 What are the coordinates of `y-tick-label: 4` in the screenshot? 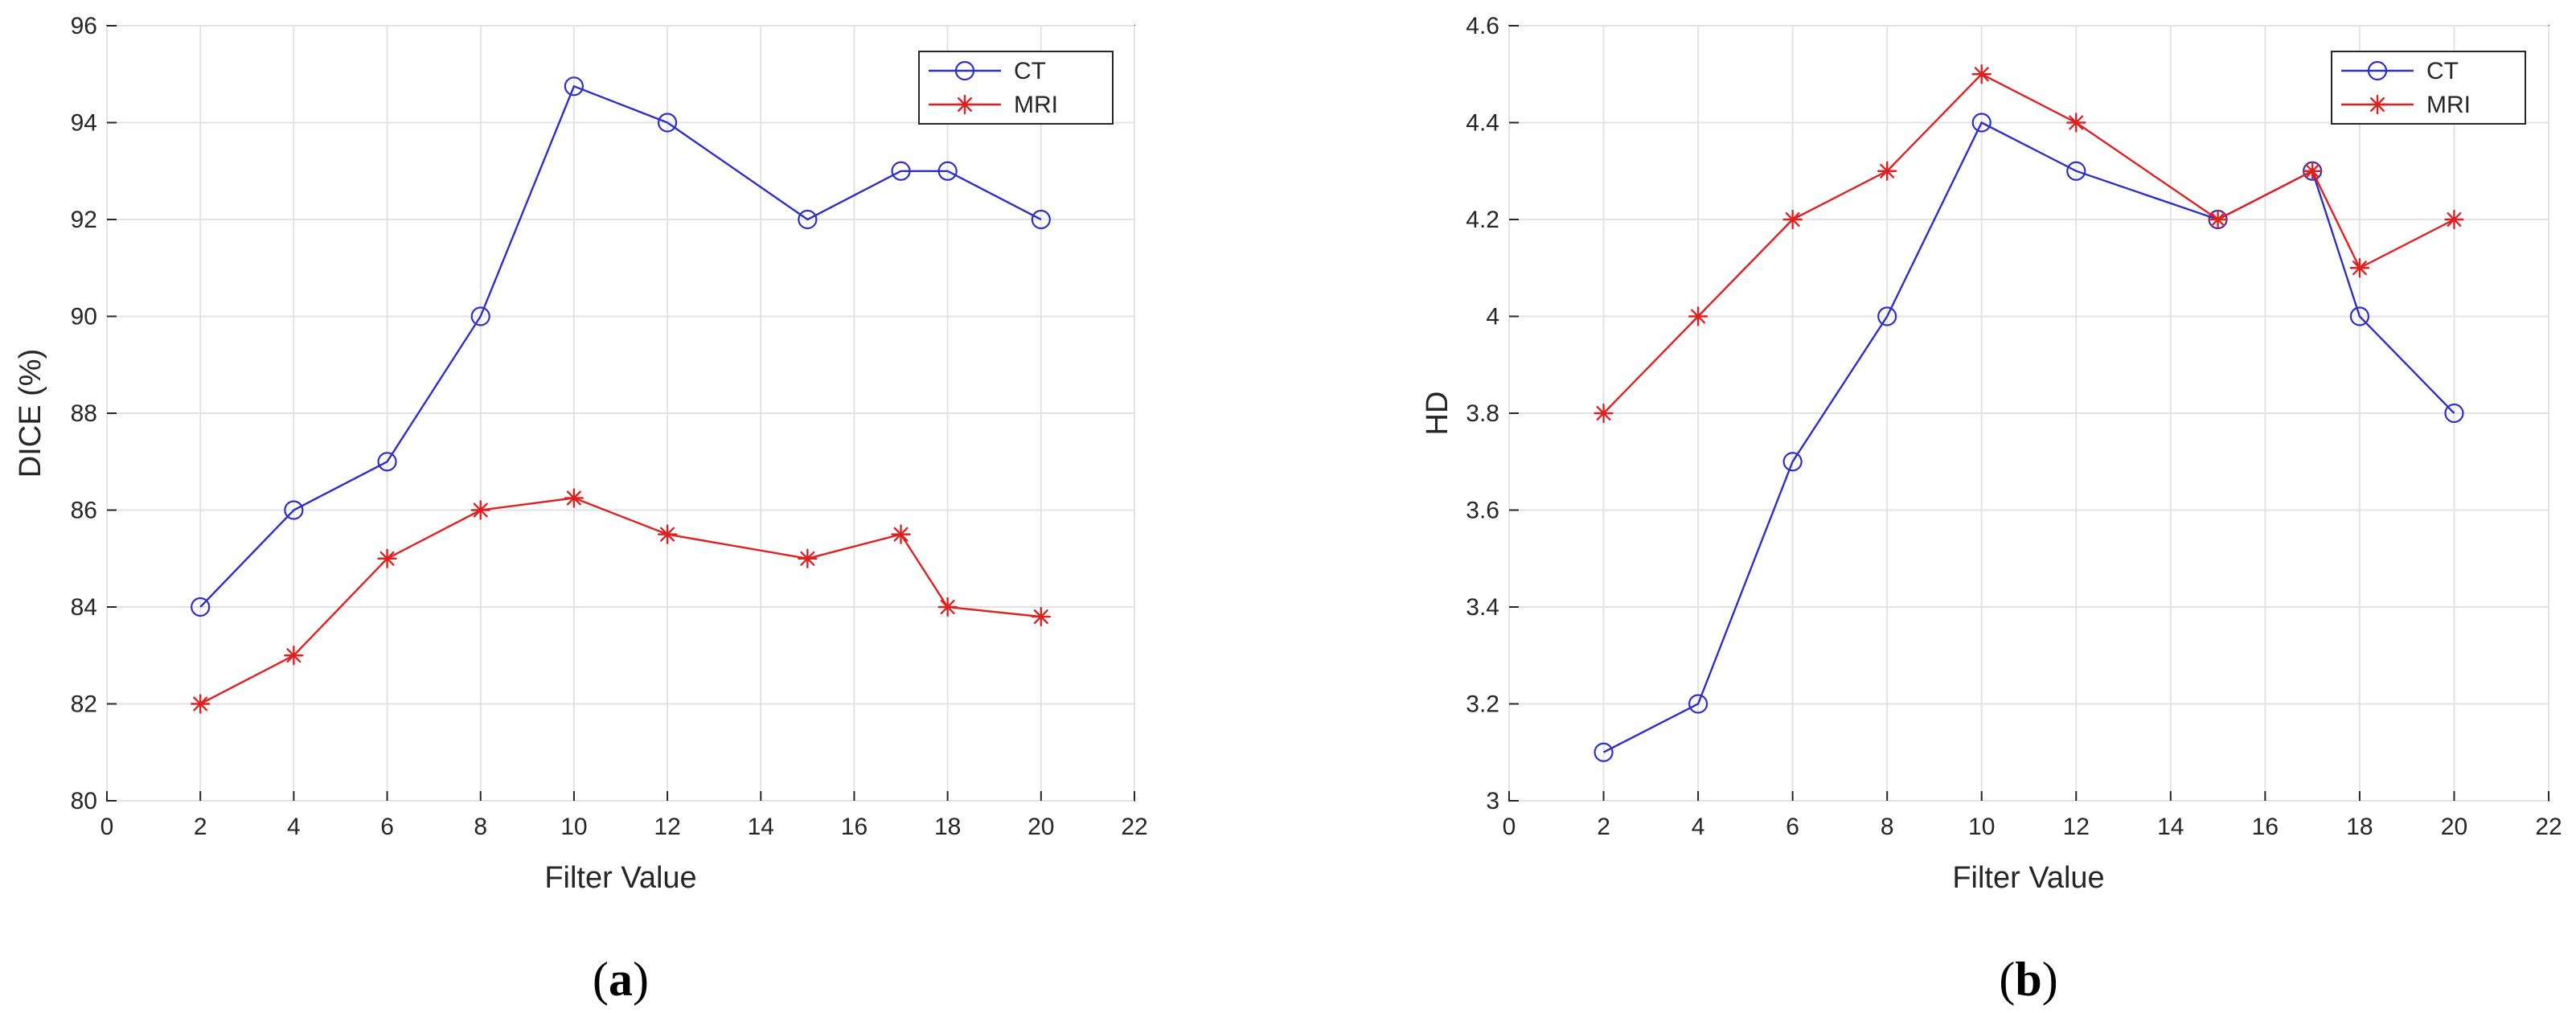 It's located at (1492, 317).